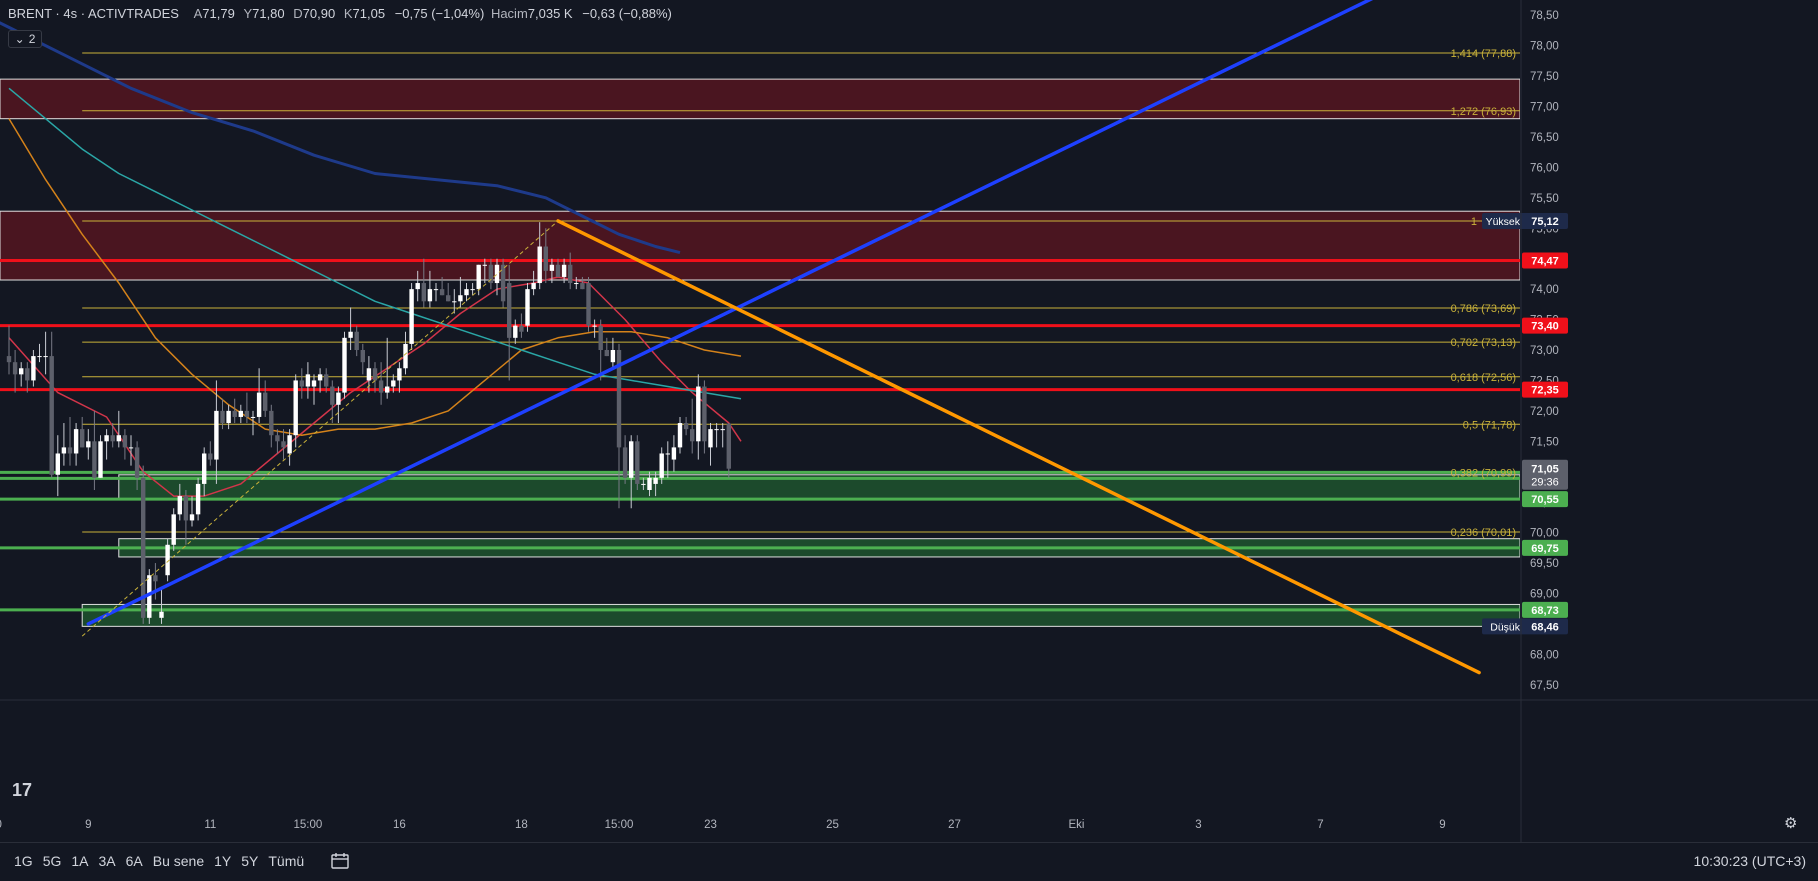  Describe the element at coordinates (80, 861) in the screenshot. I see `range-1m-button: 1A` at that location.